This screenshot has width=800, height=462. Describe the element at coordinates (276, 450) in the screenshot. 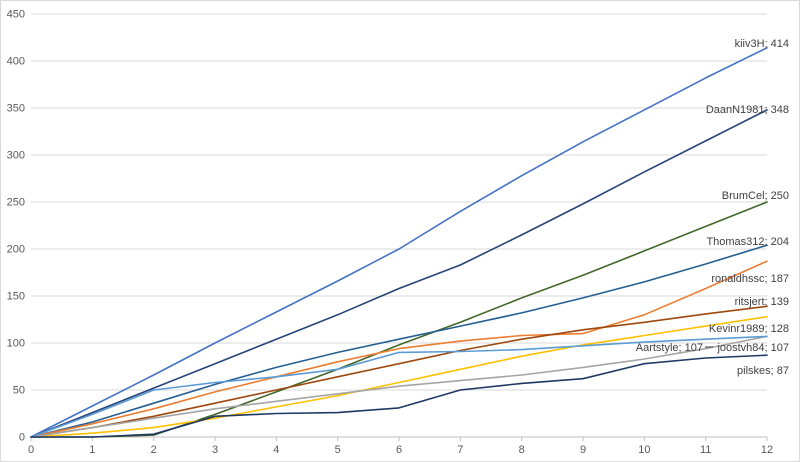

I see `x-tick-label: 4` at that location.